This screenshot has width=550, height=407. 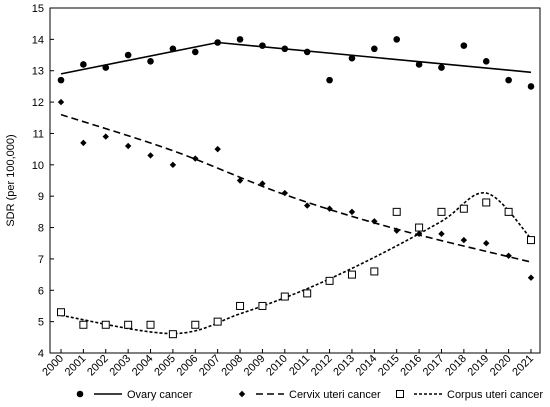 I want to click on legend-marker-cervix-uteri-cancer, so click(x=242, y=394).